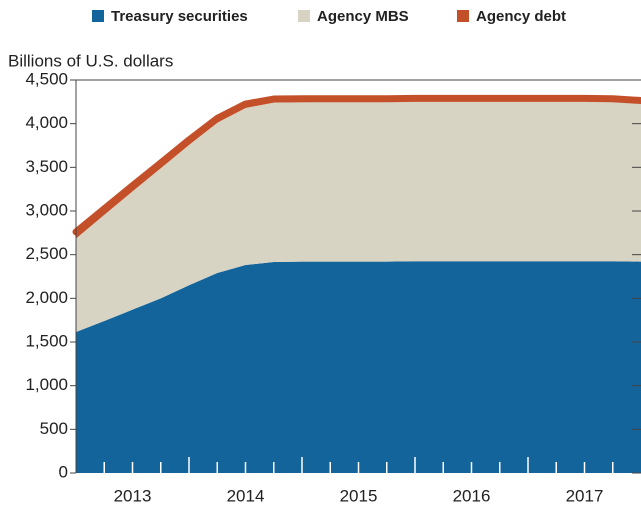  I want to click on y-tick-label: 0, so click(63, 471).